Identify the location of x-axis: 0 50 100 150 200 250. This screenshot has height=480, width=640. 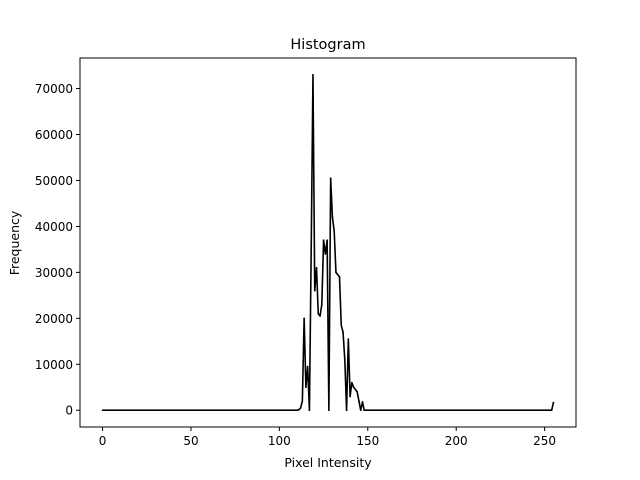
(327, 437).